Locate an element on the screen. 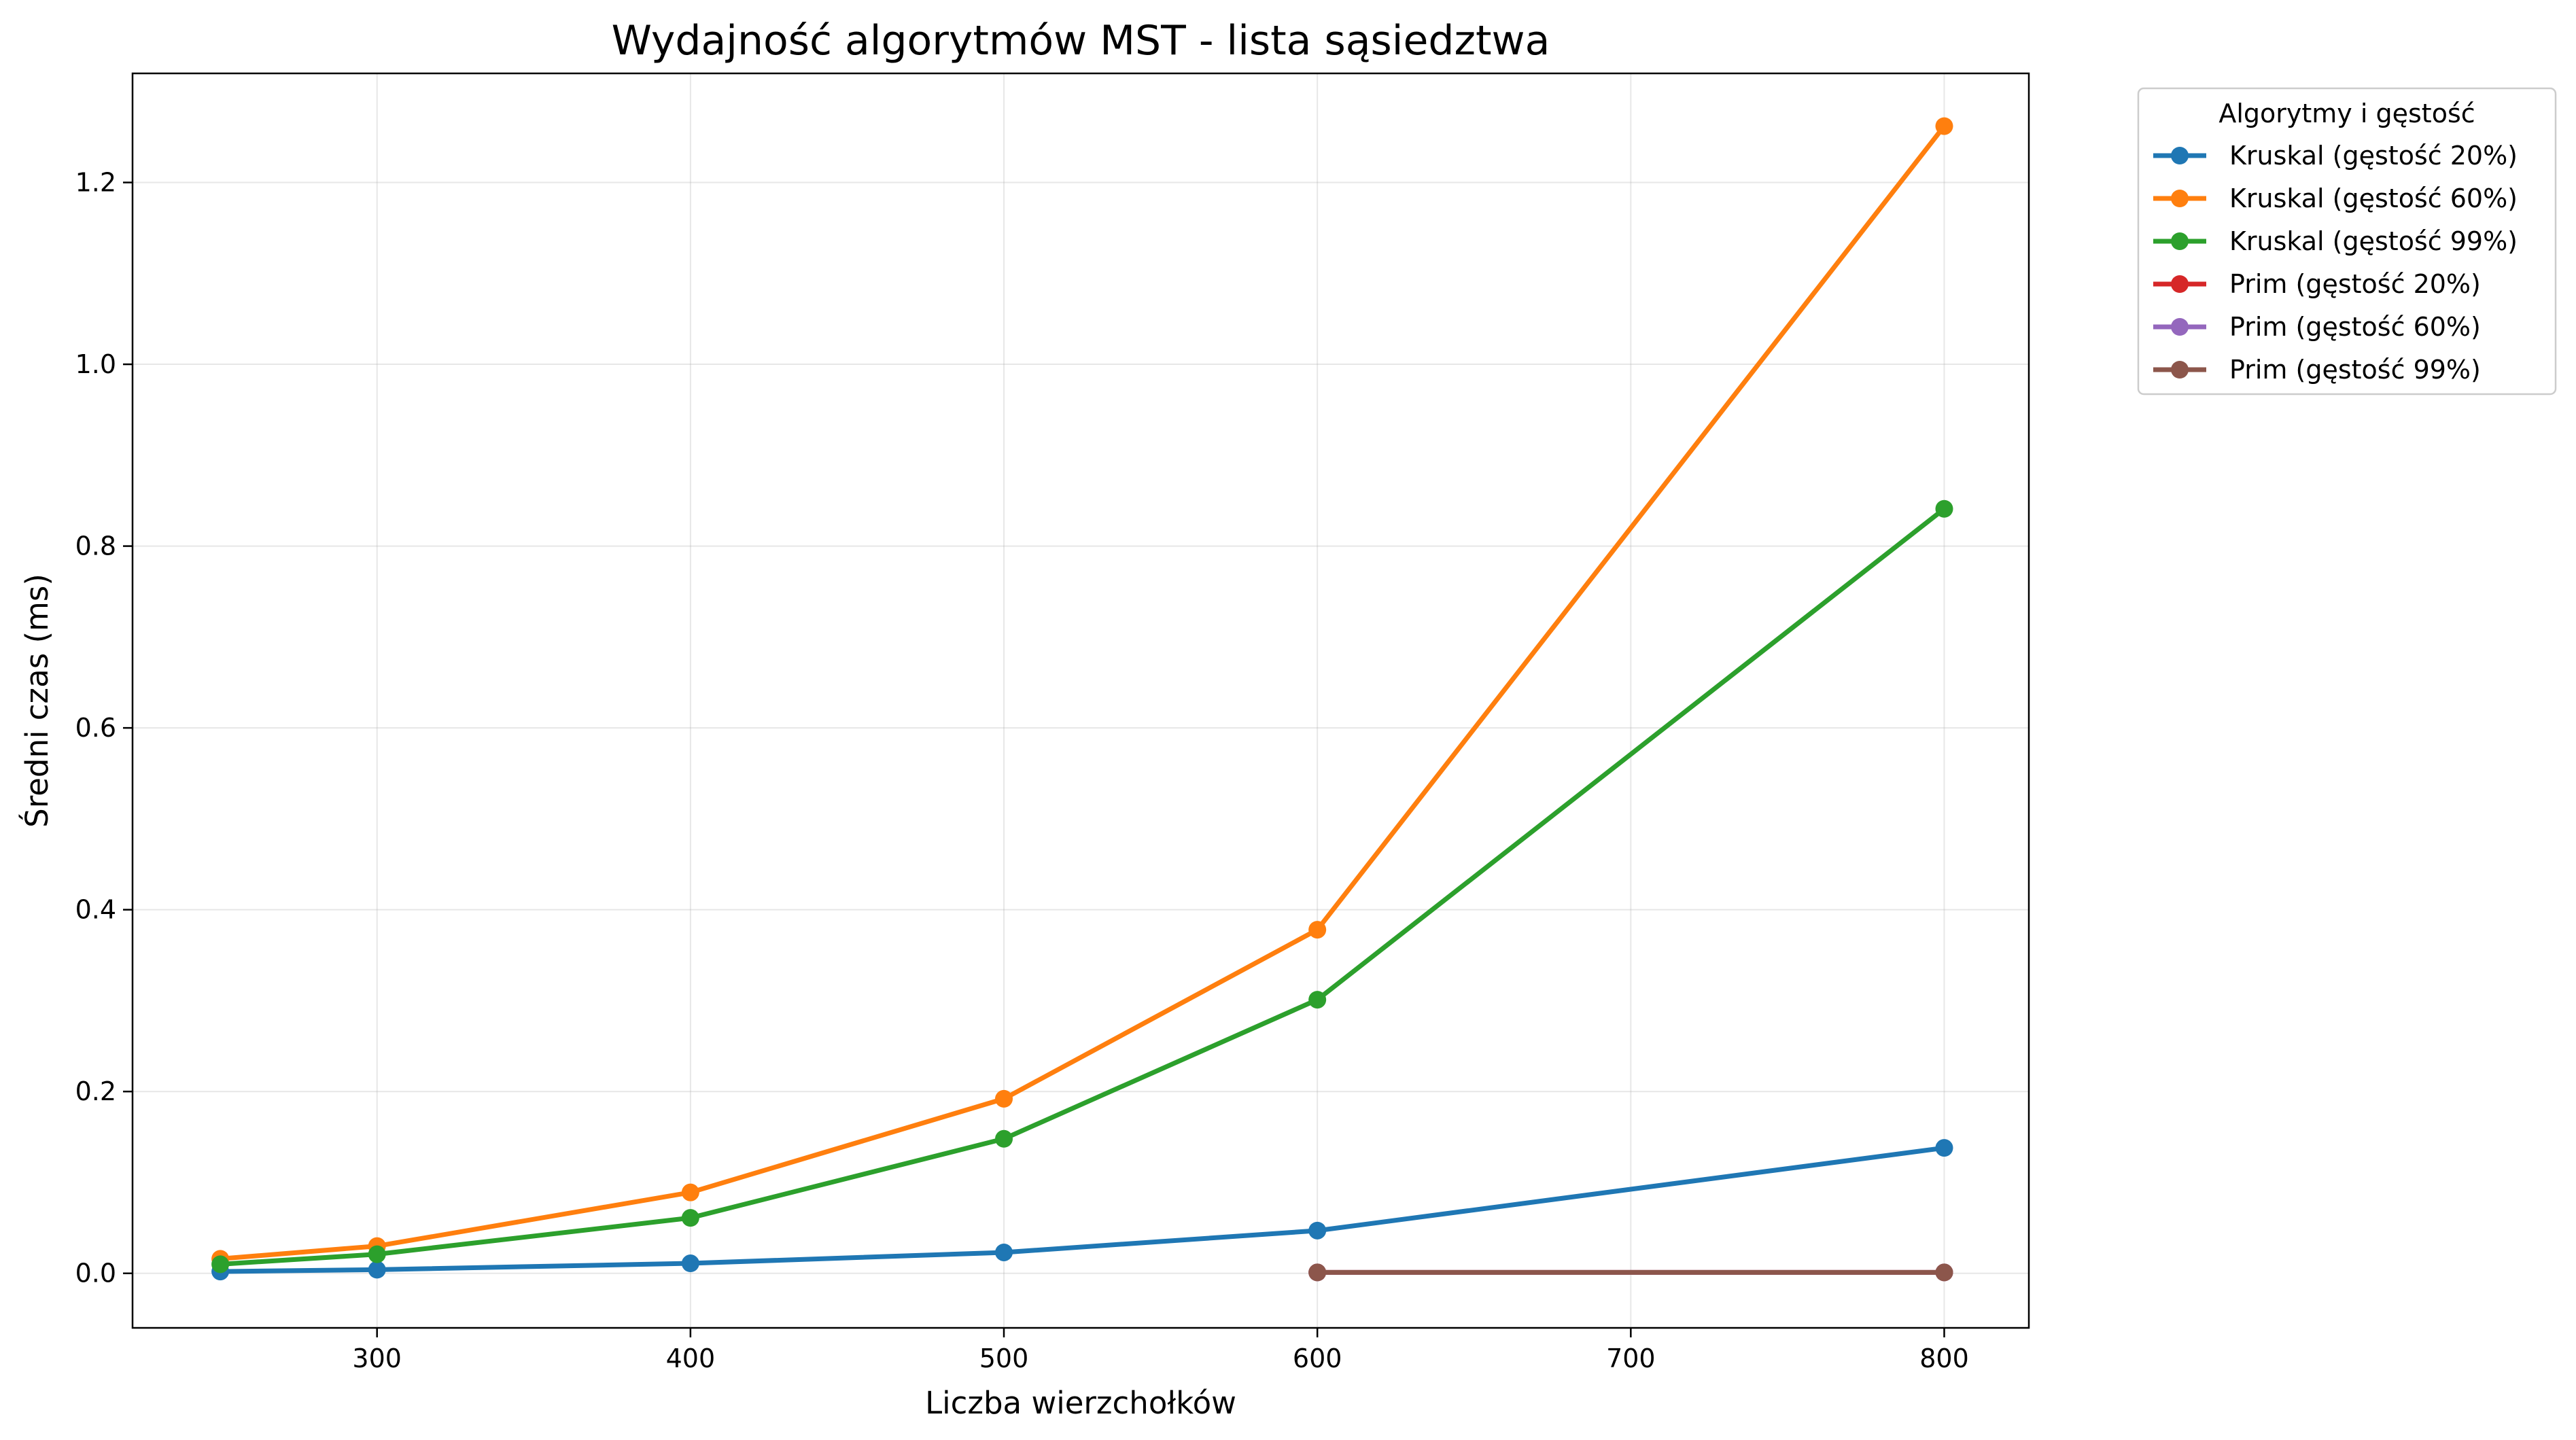  x-tick-label: 600 is located at coordinates (1317, 1358).